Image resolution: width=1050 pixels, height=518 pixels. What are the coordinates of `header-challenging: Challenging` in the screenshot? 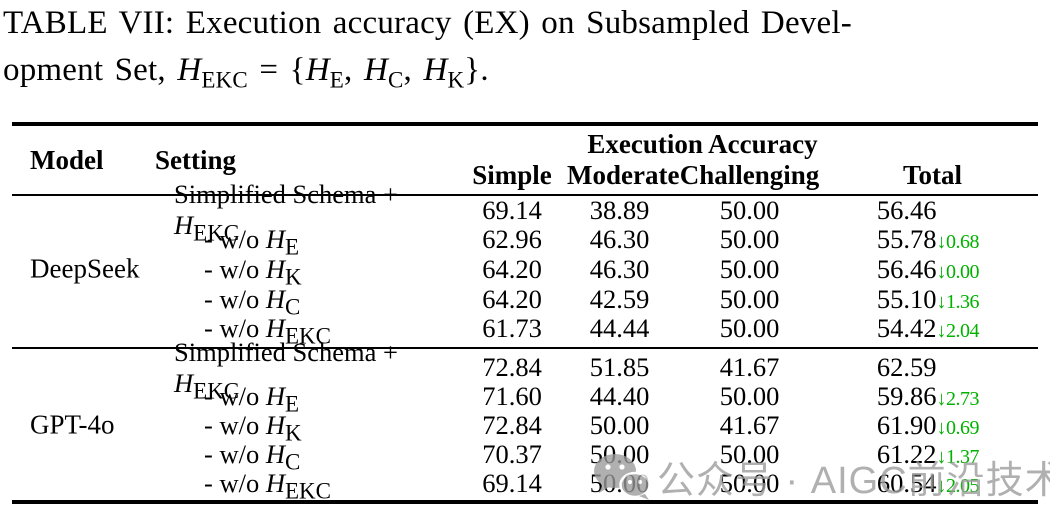 It's located at (749, 174).